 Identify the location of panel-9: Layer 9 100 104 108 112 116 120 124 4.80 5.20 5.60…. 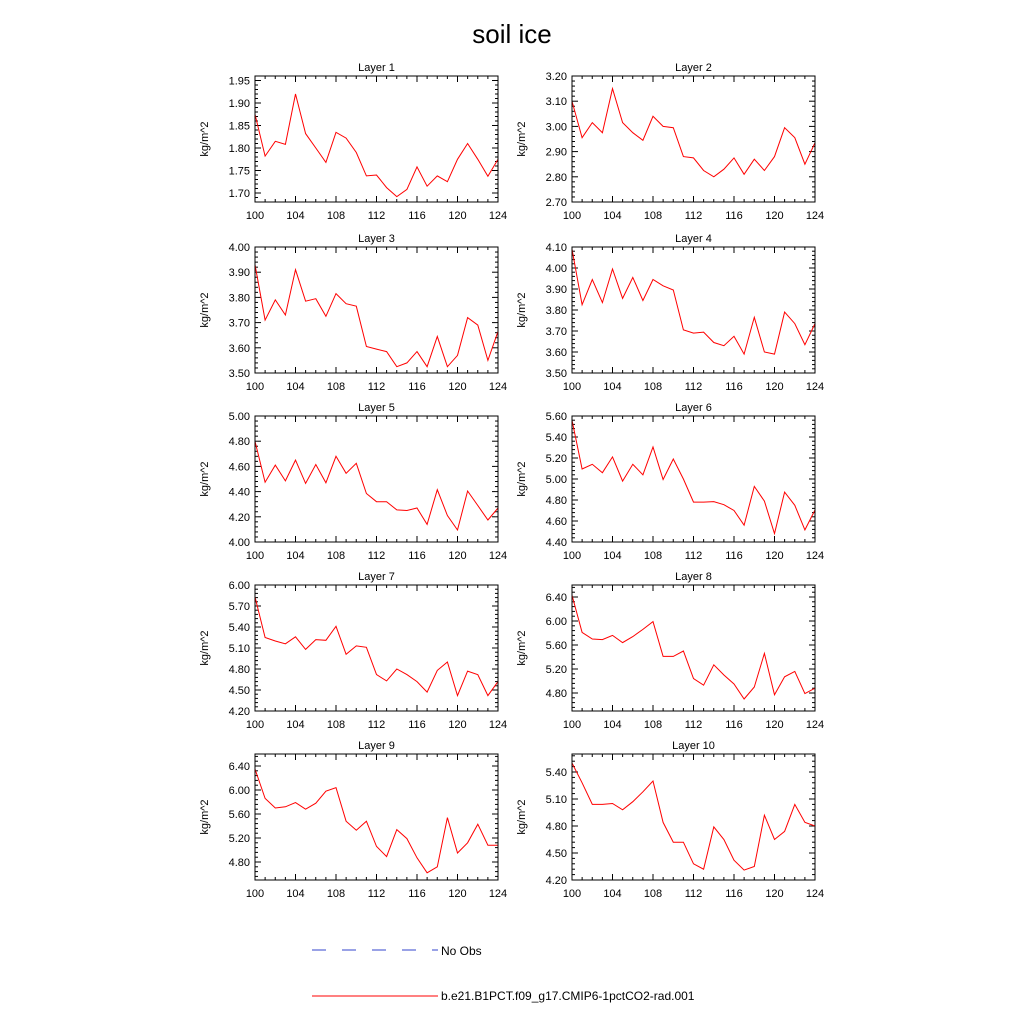
(353, 820).